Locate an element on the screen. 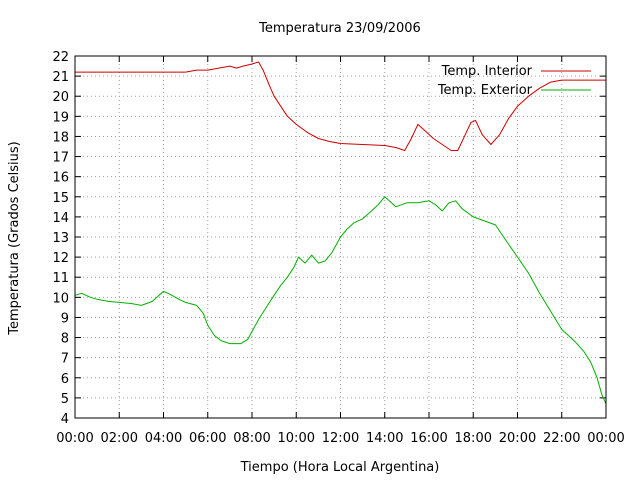 The height and width of the screenshot is (480, 640). y-tick-label: 21 is located at coordinates (60, 77).